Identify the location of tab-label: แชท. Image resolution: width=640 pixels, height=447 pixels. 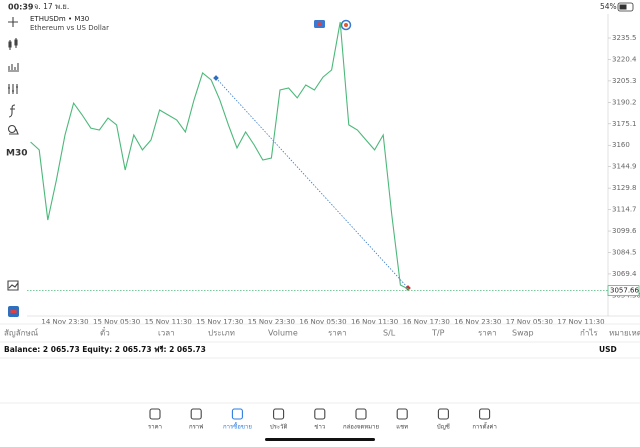
(402, 427).